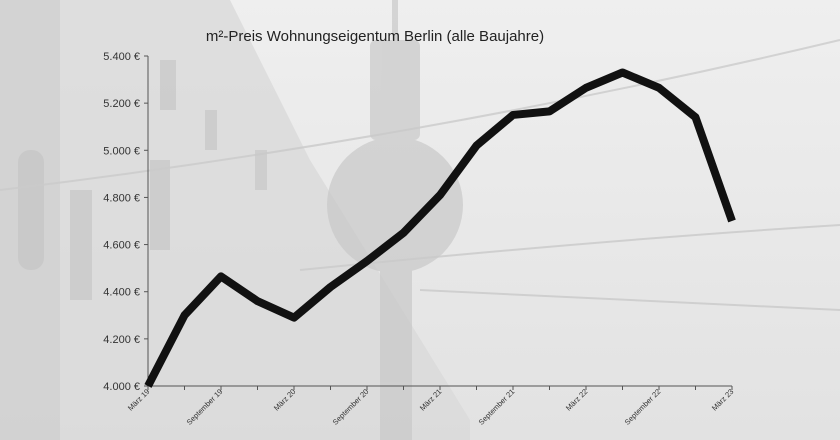  What do you see at coordinates (205, 407) in the screenshot?
I see `x-tick-label: September 19` at bounding box center [205, 407].